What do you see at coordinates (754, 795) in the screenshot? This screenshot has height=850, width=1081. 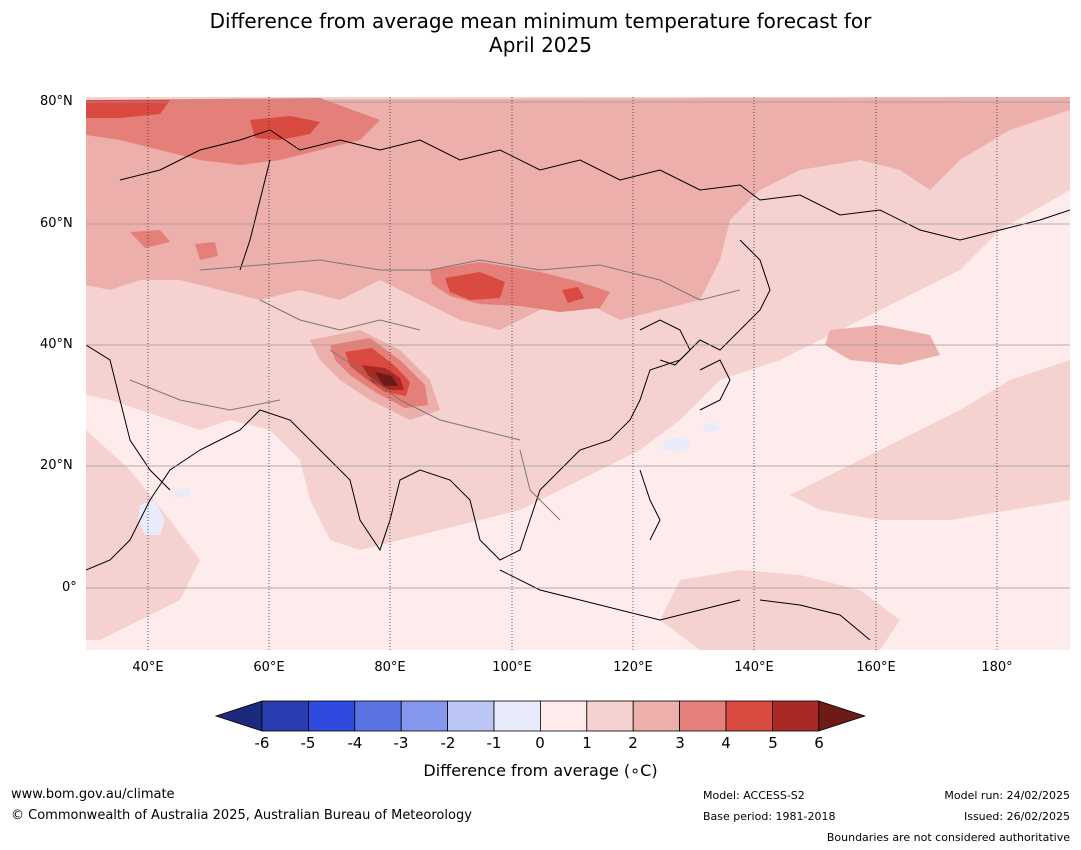 I see `model-text: Model: ACCESS-S2` at bounding box center [754, 795].